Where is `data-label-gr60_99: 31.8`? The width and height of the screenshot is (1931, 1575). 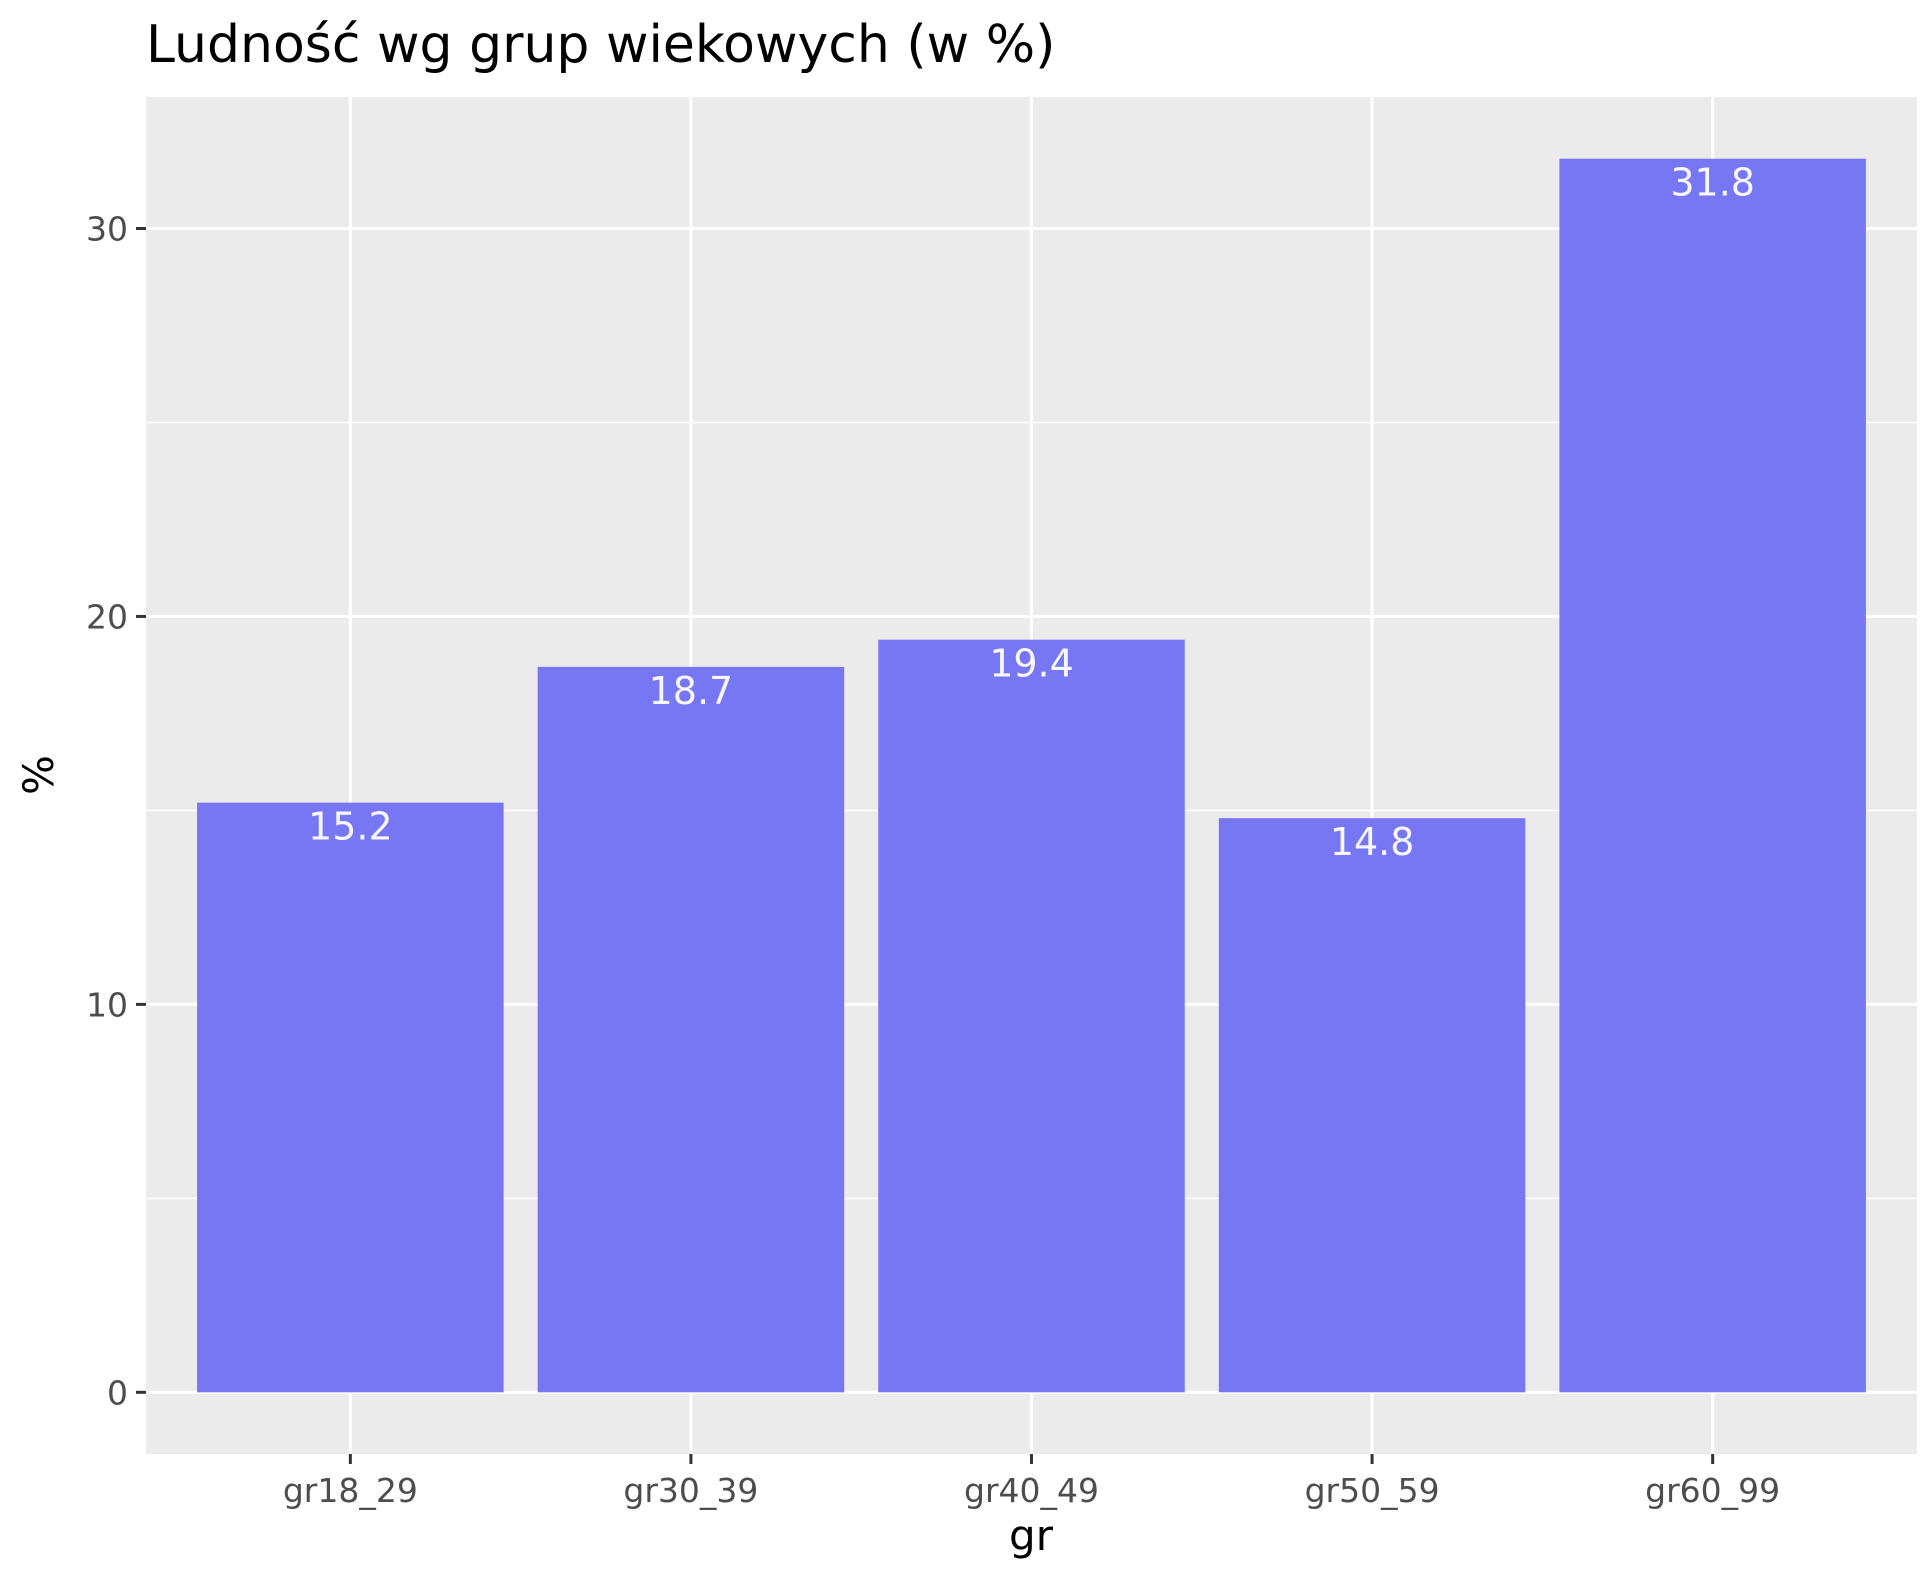 data-label-gr60_99: 31.8 is located at coordinates (1712, 183).